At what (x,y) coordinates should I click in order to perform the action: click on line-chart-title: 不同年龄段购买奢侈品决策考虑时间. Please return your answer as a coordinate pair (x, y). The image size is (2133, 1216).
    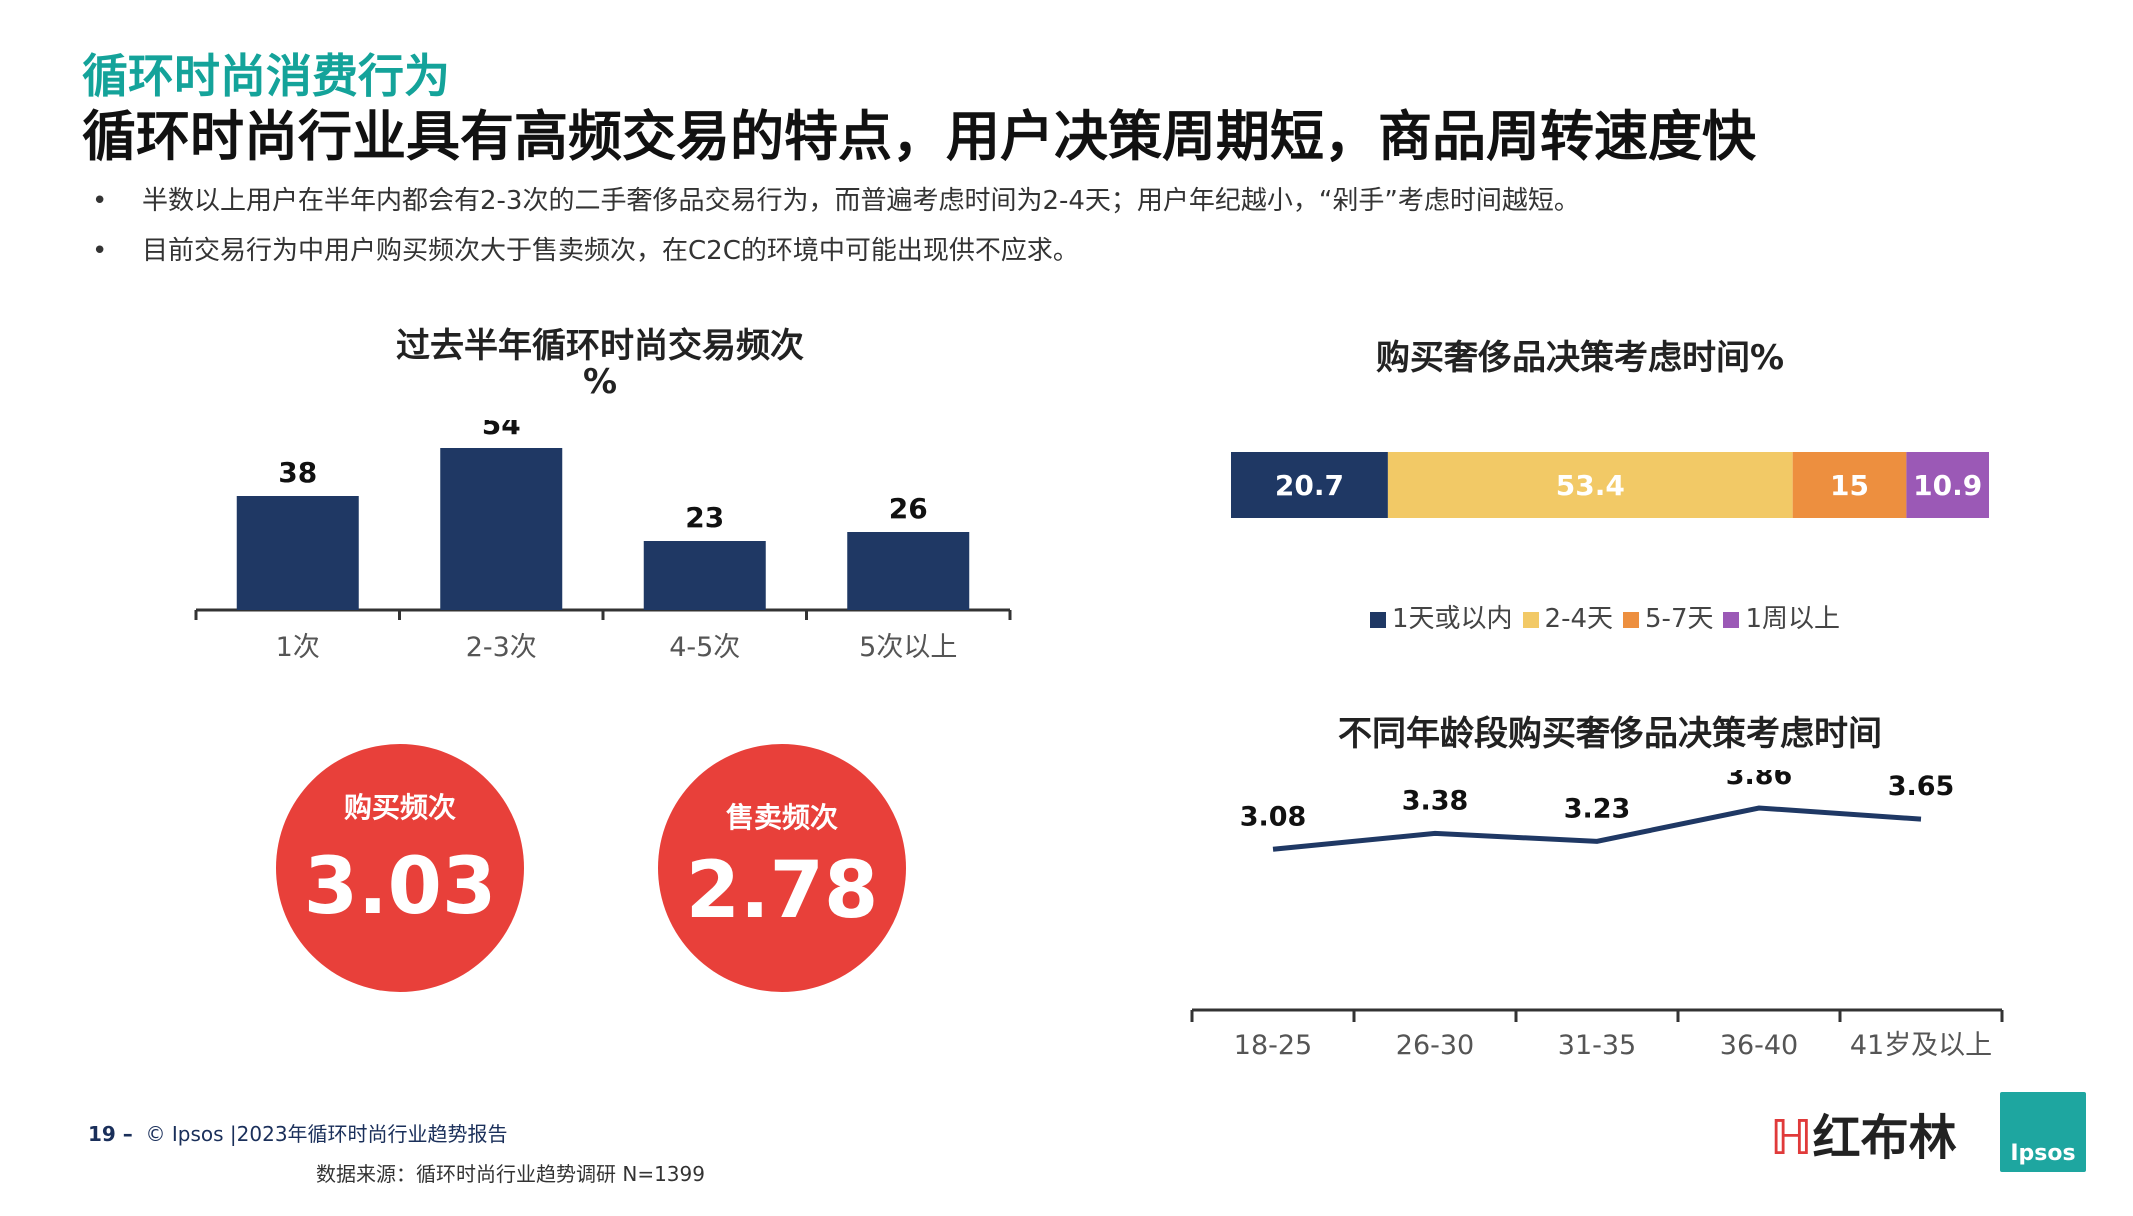
    Looking at the image, I should click on (1610, 734).